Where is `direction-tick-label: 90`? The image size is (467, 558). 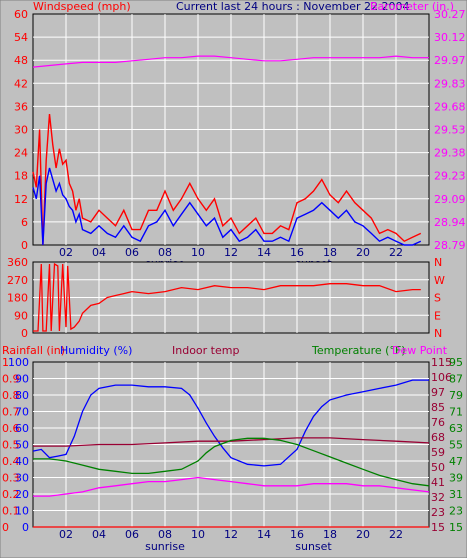
direction-tick-label: 90 is located at coordinates (21, 315).